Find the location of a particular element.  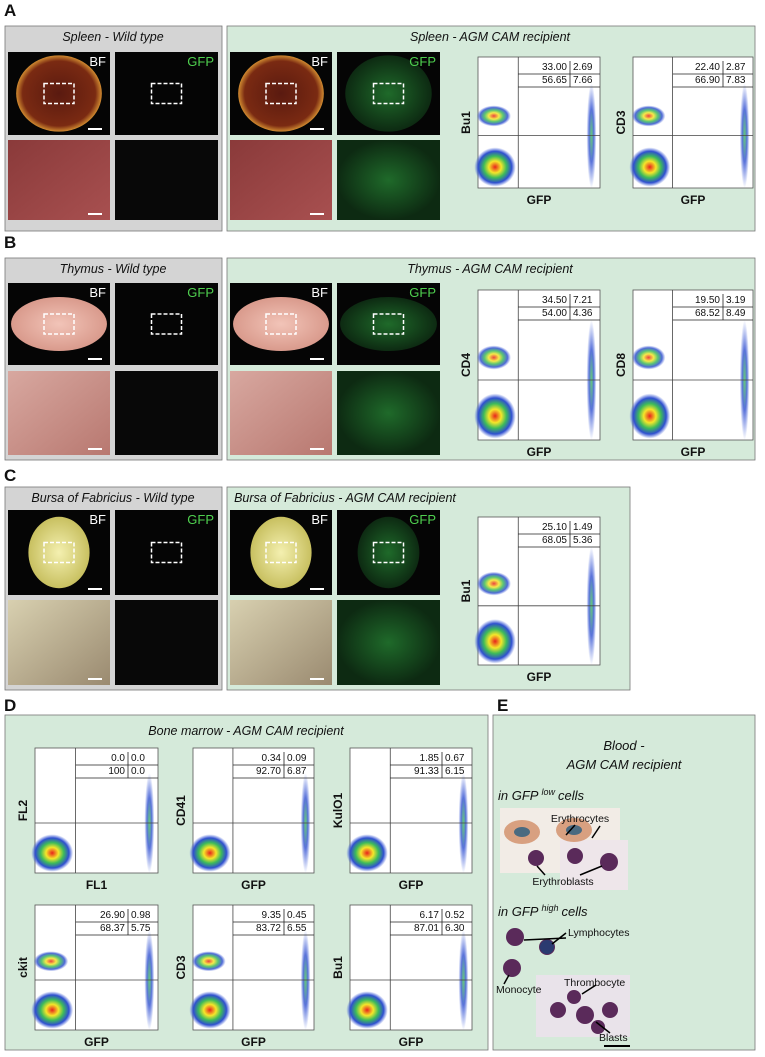

panel-title: Blood - is located at coordinates (624, 745).